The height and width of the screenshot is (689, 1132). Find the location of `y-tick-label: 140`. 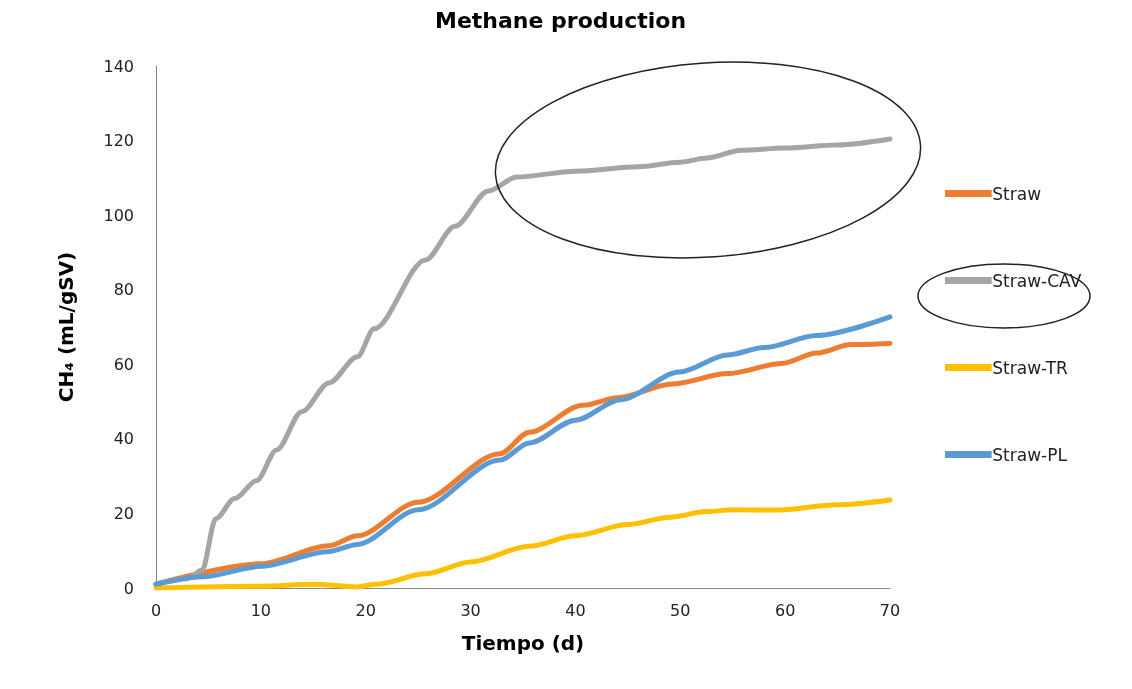

y-tick-label: 140 is located at coordinates (118, 66).